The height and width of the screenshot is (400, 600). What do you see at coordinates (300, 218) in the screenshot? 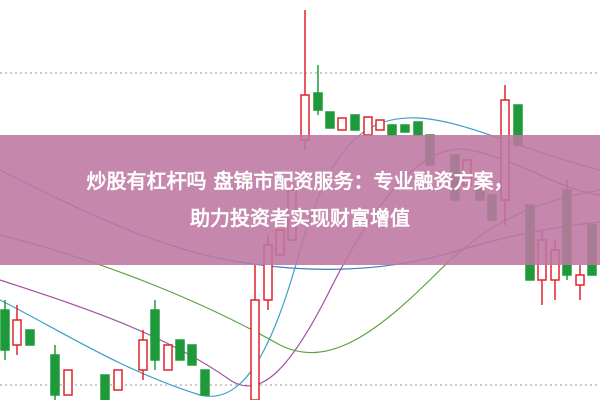
I see `title-line: 助力投资者实现财富增值` at bounding box center [300, 218].